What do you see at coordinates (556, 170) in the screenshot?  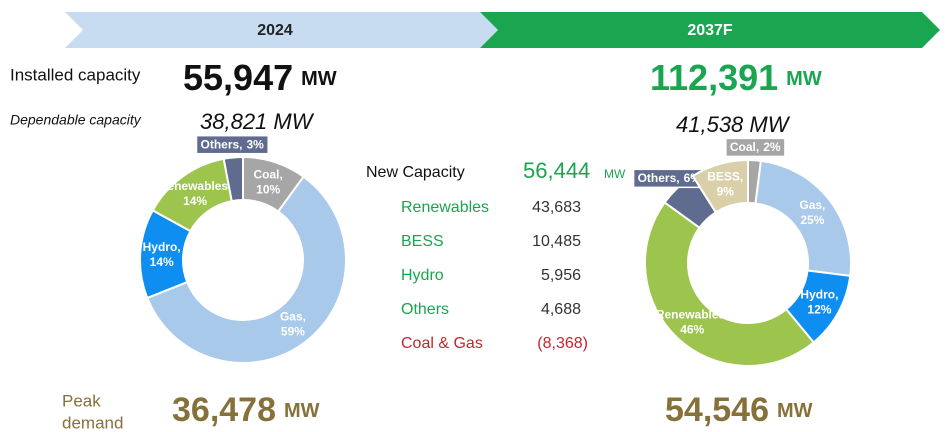 I see `value: 56,444` at bounding box center [556, 170].